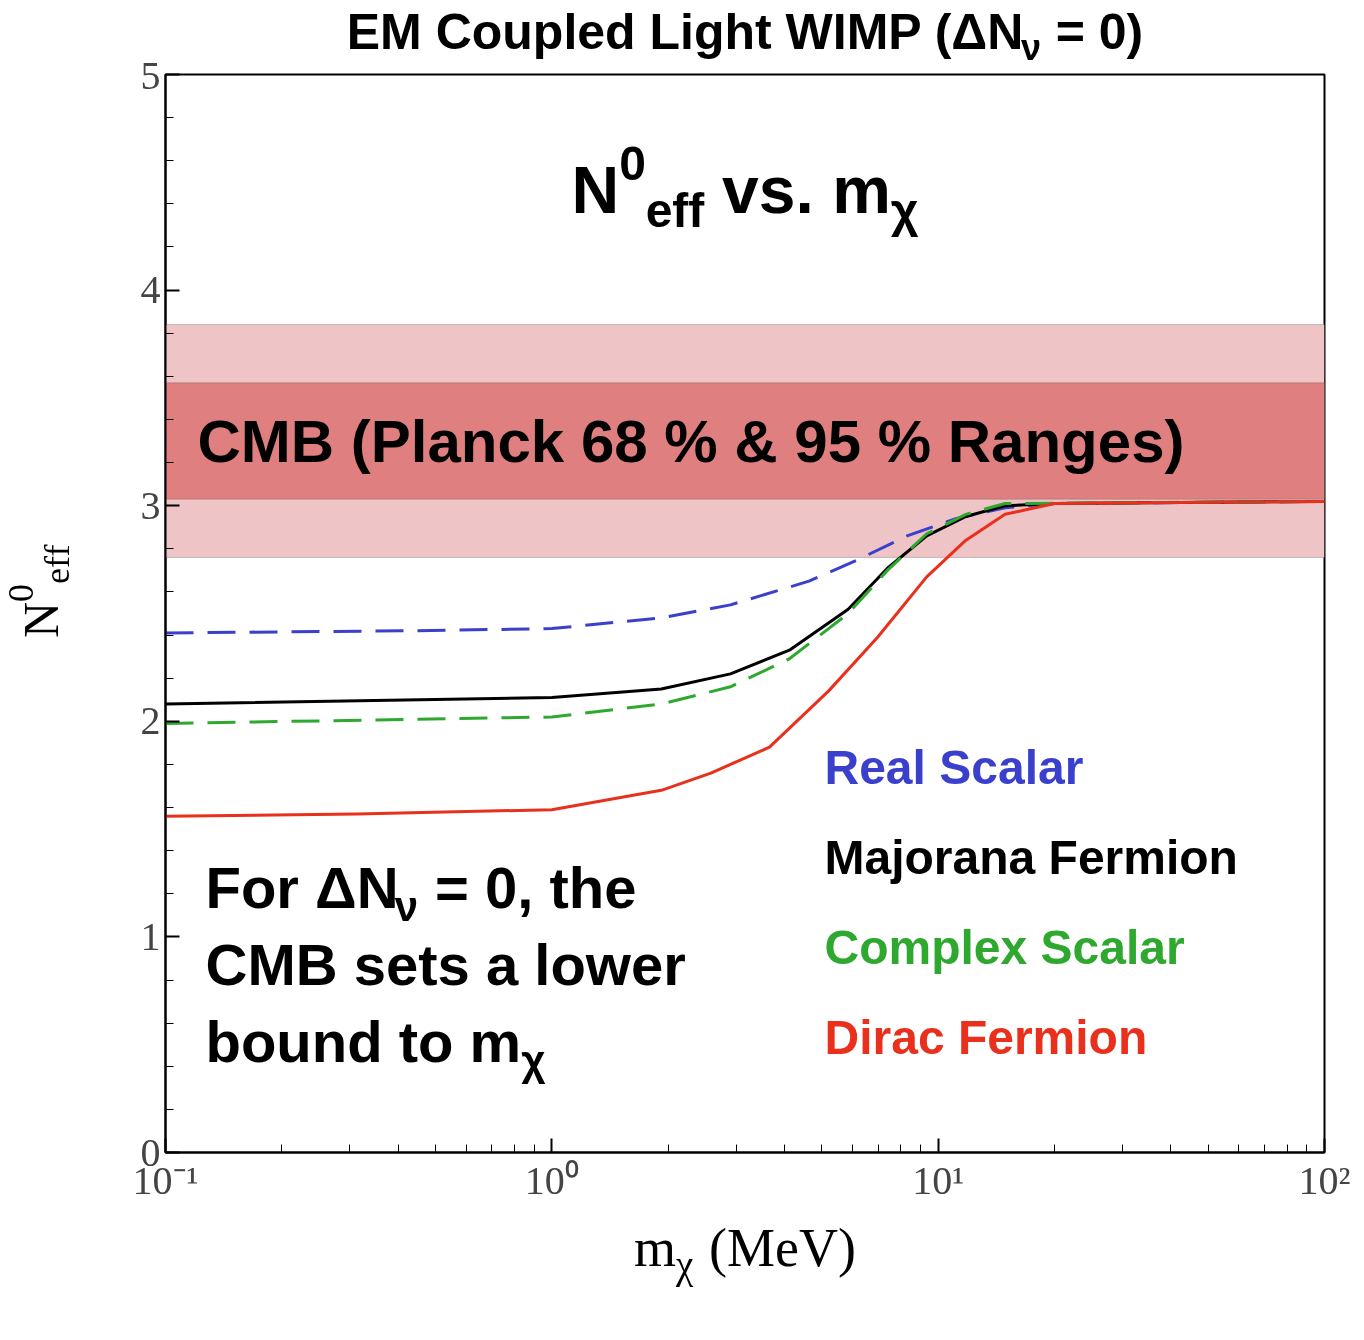 Image resolution: width=1364 pixels, height=1340 pixels. I want to click on x-tick-label: 10², so click(1324, 1180).